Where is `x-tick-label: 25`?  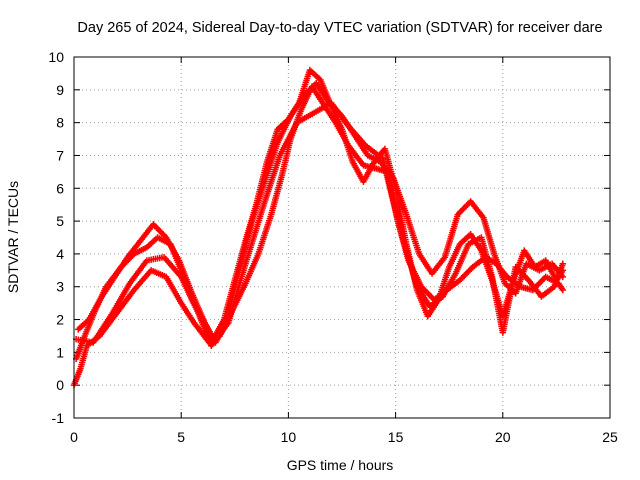 x-tick-label: 25 is located at coordinates (610, 437).